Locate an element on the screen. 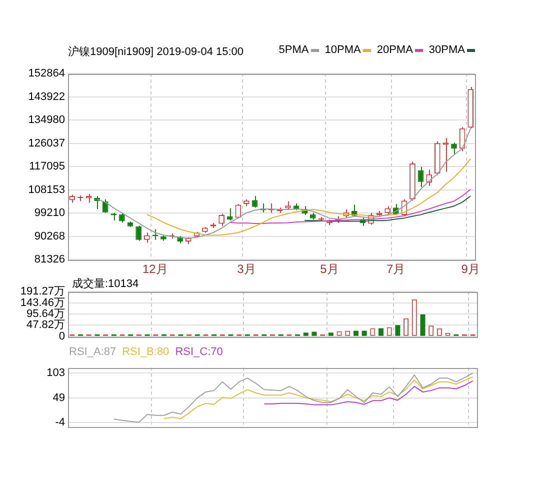 The image size is (550, 498). chart-title: 成交量:10134 is located at coordinates (105, 283).